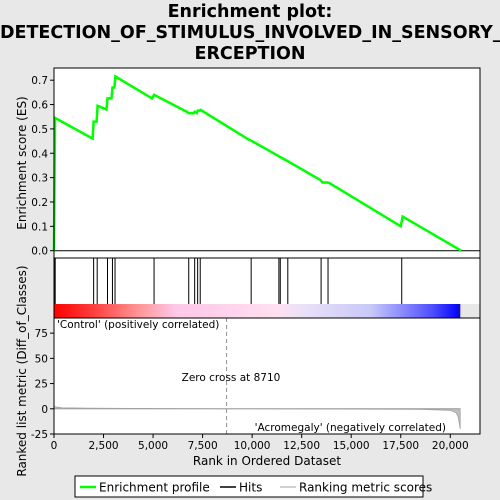 Image resolution: width=500 pixels, height=500 pixels. What do you see at coordinates (54, 446) in the screenshot?
I see `x-tick-label-0: 0` at bounding box center [54, 446].